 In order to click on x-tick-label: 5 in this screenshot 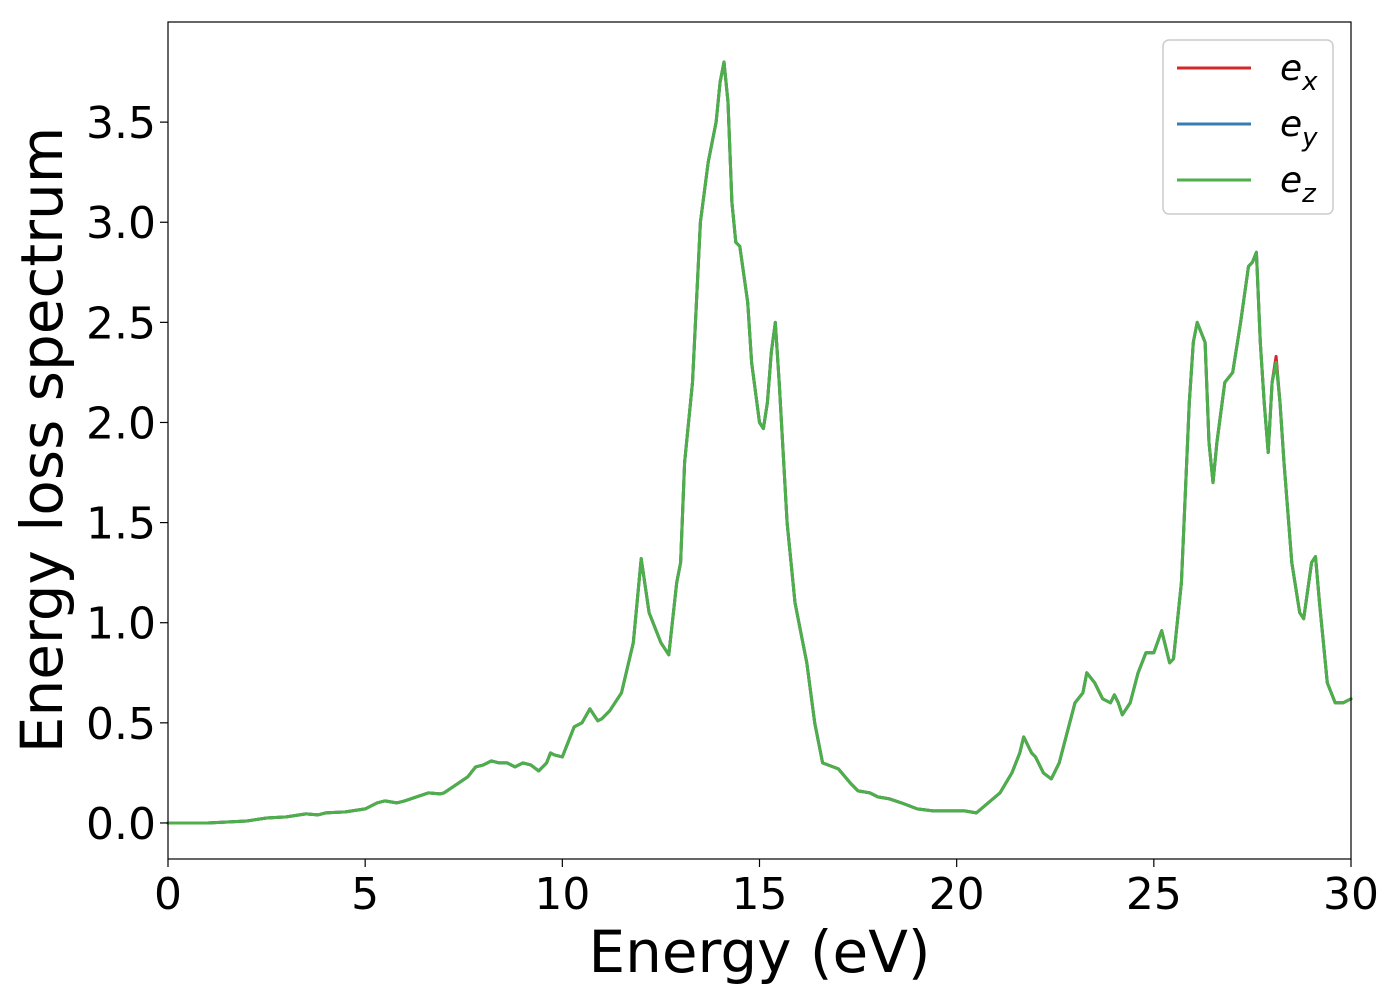, I will do `click(365, 894)`.